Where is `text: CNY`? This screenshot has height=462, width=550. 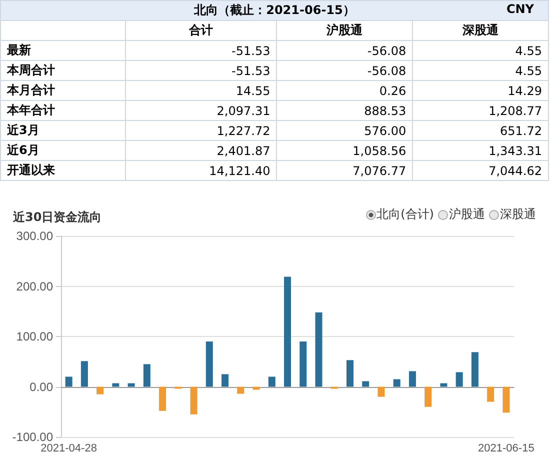 text: CNY is located at coordinates (520, 9).